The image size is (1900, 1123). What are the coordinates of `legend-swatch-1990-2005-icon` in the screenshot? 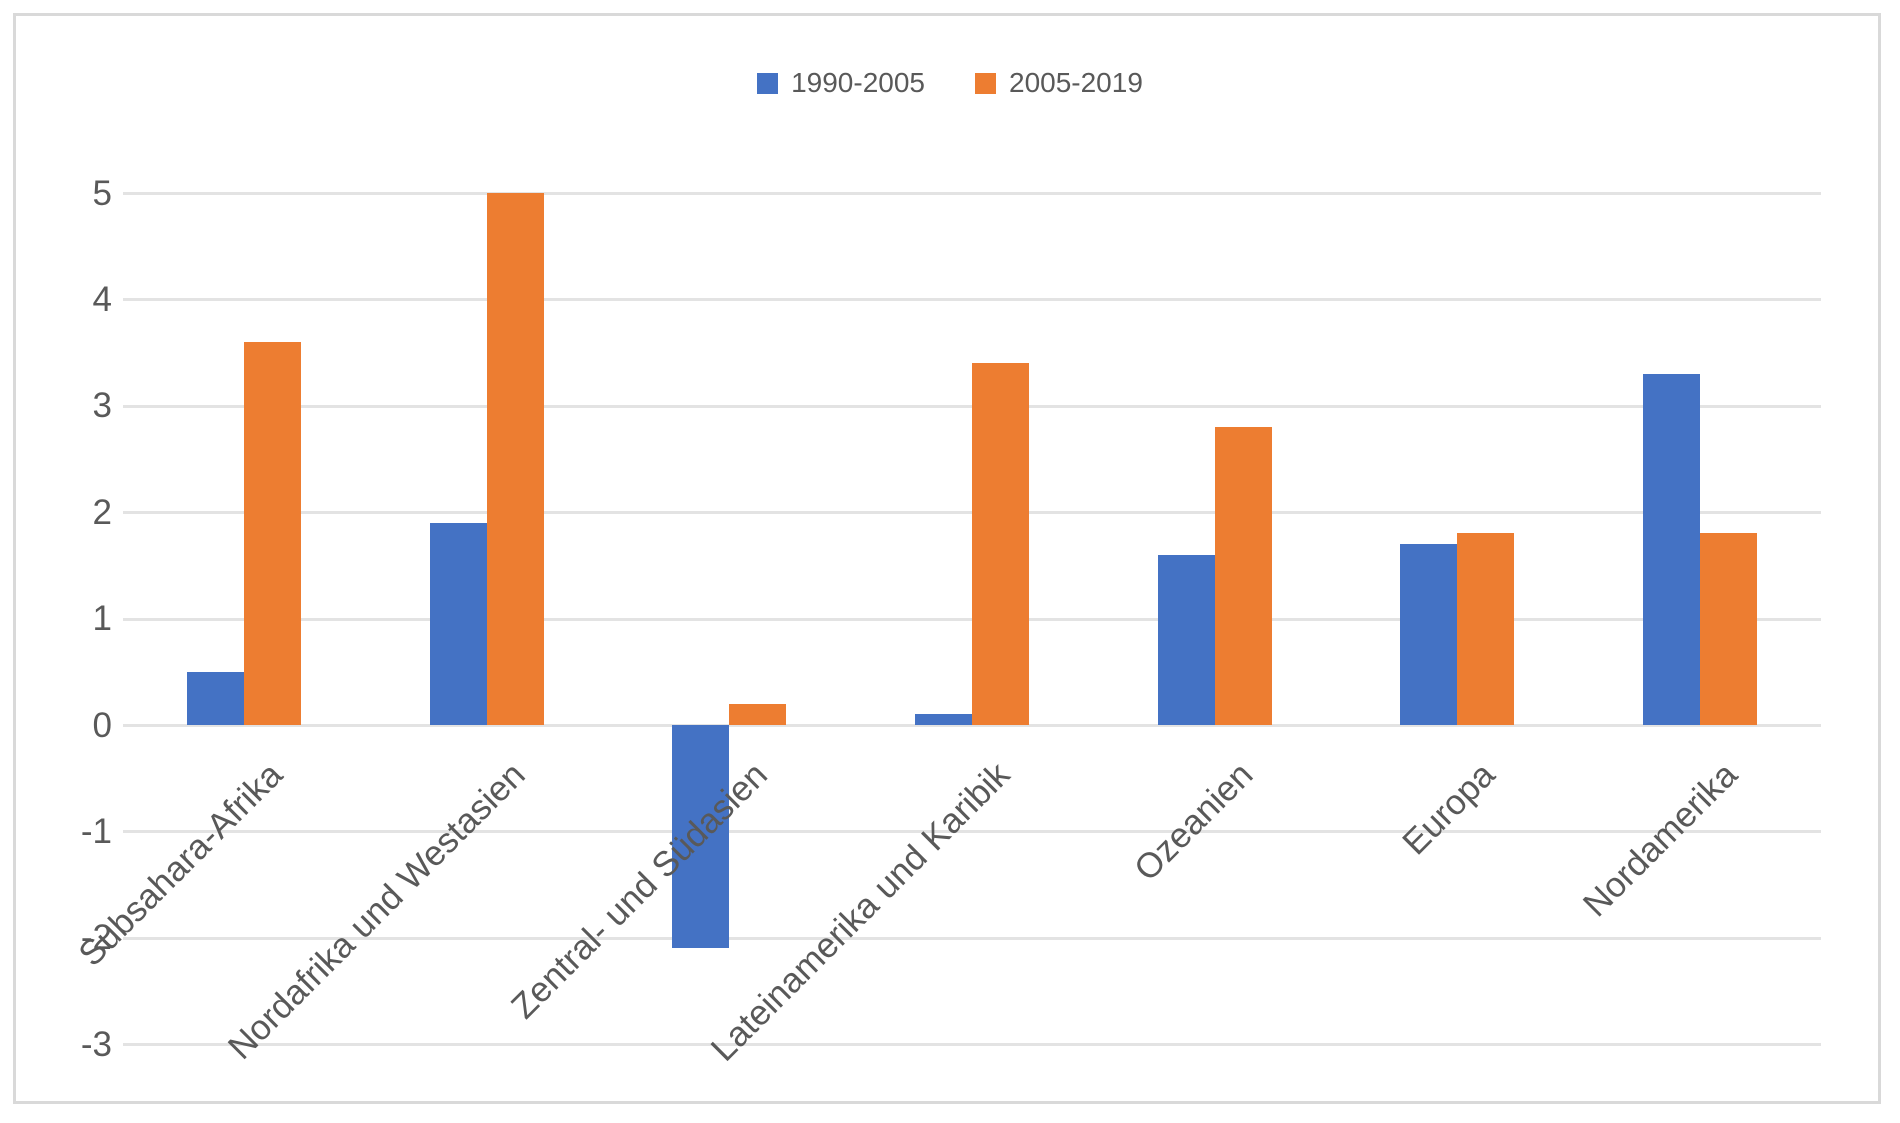 It's located at (768, 83).